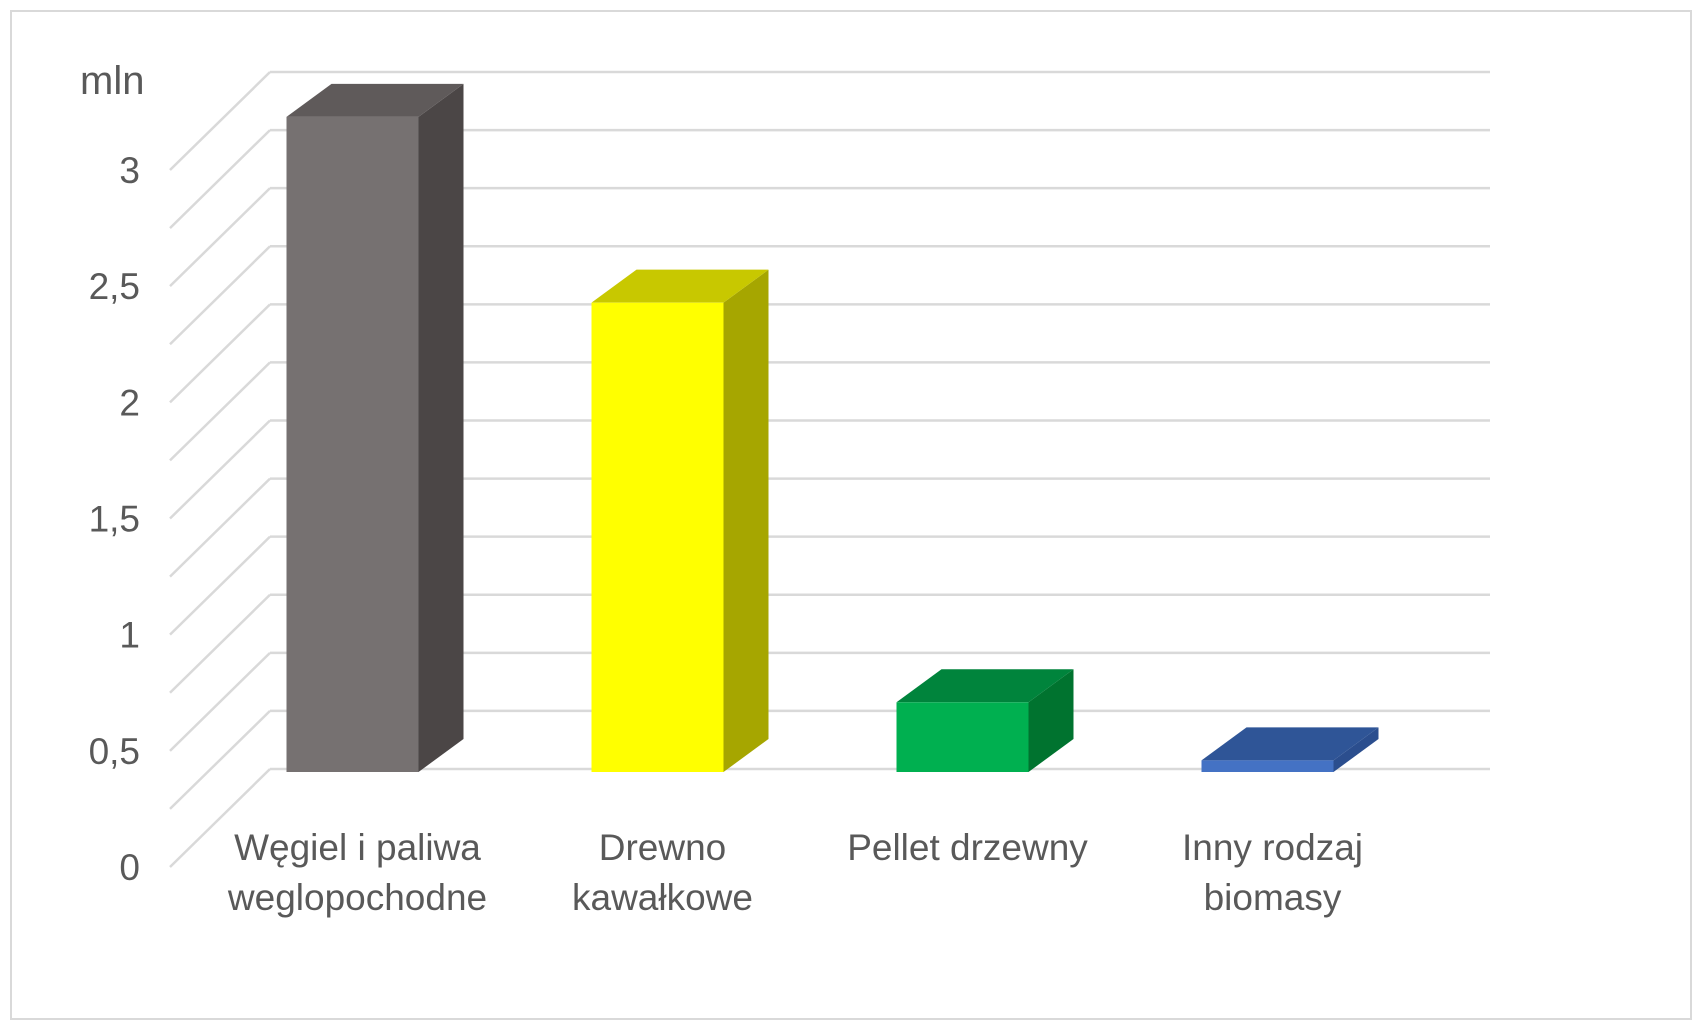 This screenshot has width=1702, height=1030. I want to click on x-category-label: Pellet drzewny, so click(967, 847).